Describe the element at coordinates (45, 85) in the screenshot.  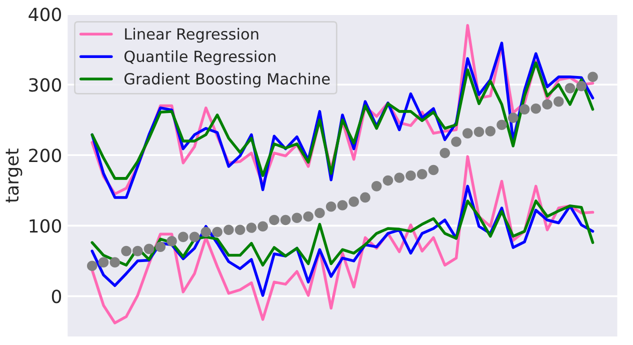
I see `y-tick-label: 300` at that location.